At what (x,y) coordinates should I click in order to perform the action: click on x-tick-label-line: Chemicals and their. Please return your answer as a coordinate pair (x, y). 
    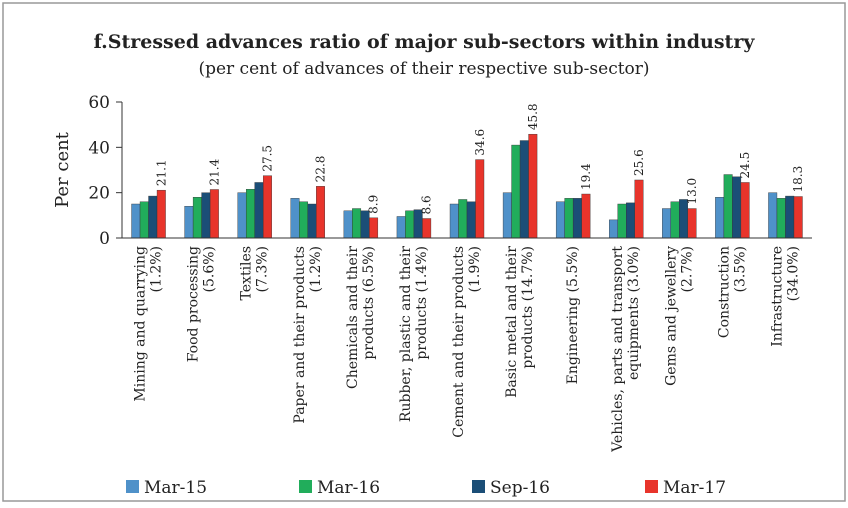
    Looking at the image, I should click on (353, 317).